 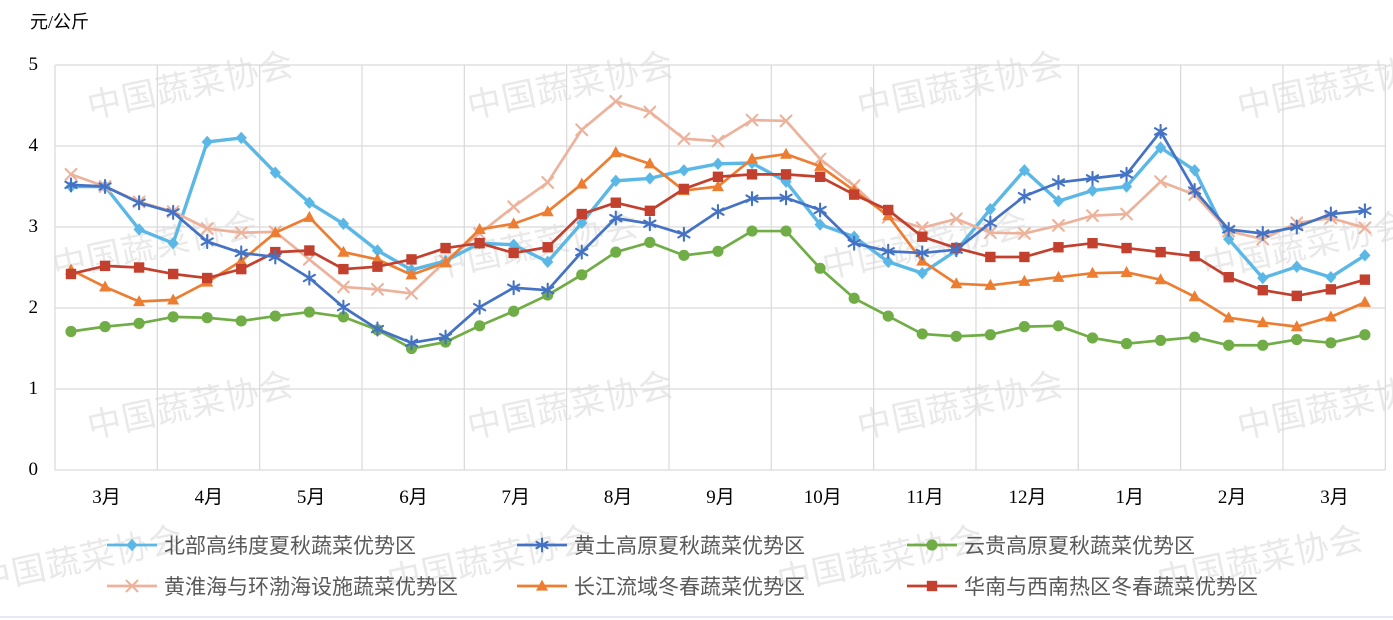 I want to click on legend-item-series-4: 长江流域冬春蔬菜优势区, so click(x=660, y=586).